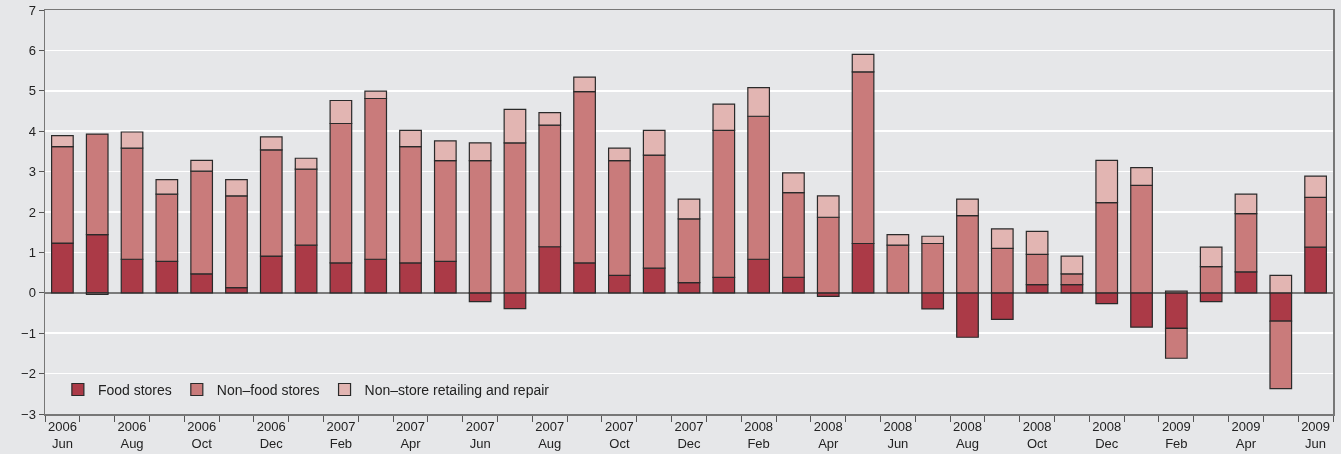  Describe the element at coordinates (62, 435) in the screenshot. I see `x-tick-label: 2006 Jun` at that location.